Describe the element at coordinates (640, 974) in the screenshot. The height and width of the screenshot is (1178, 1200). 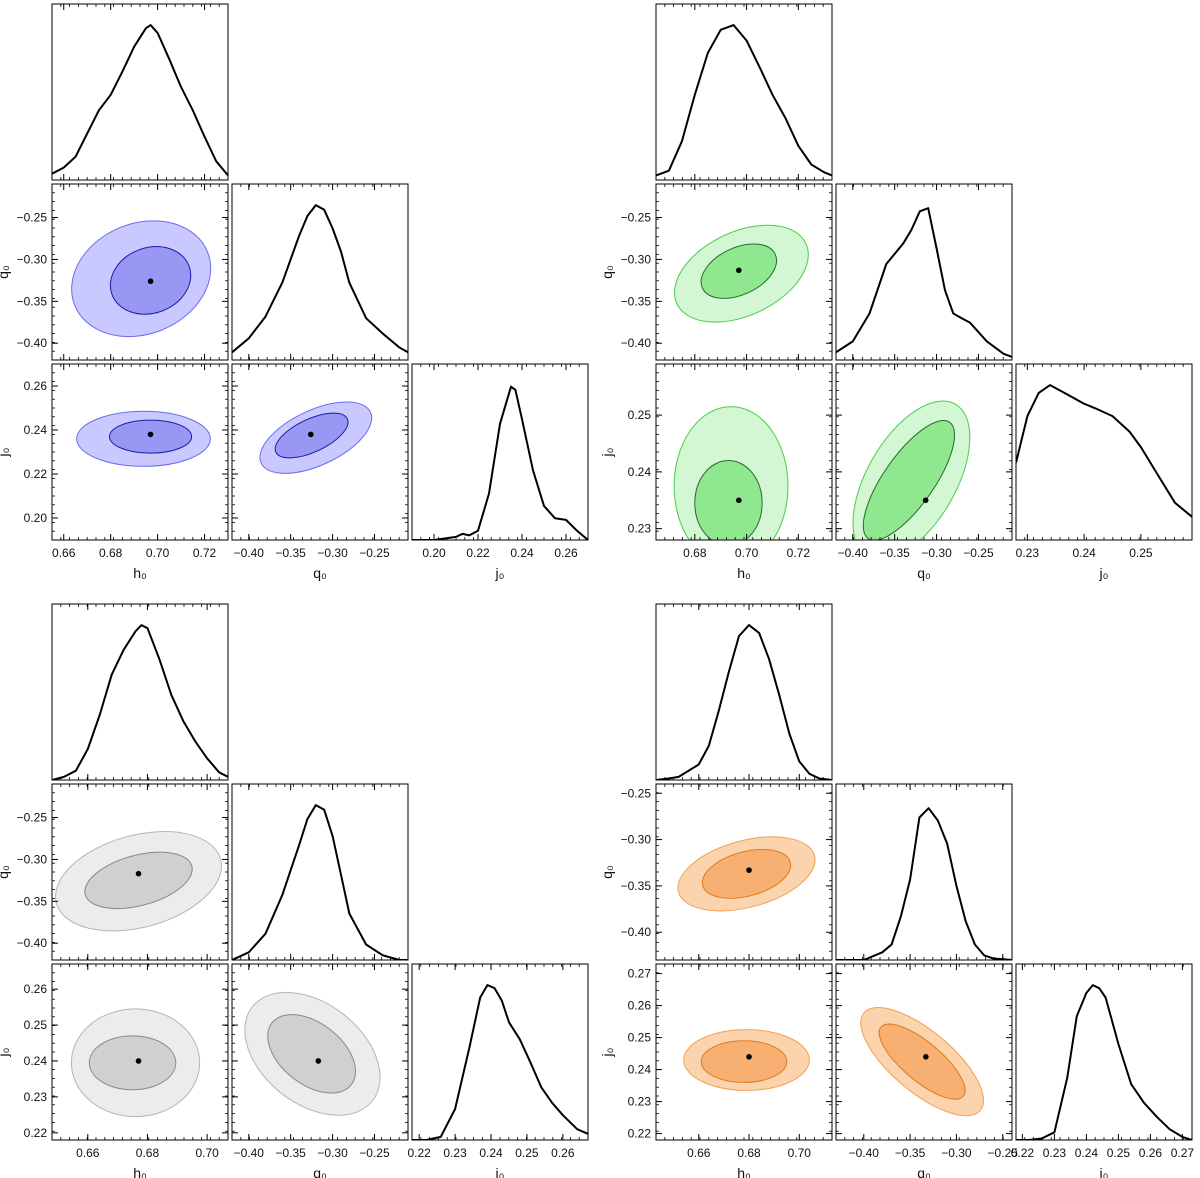
I see `axis-j0-ytick-label: 0.27` at that location.